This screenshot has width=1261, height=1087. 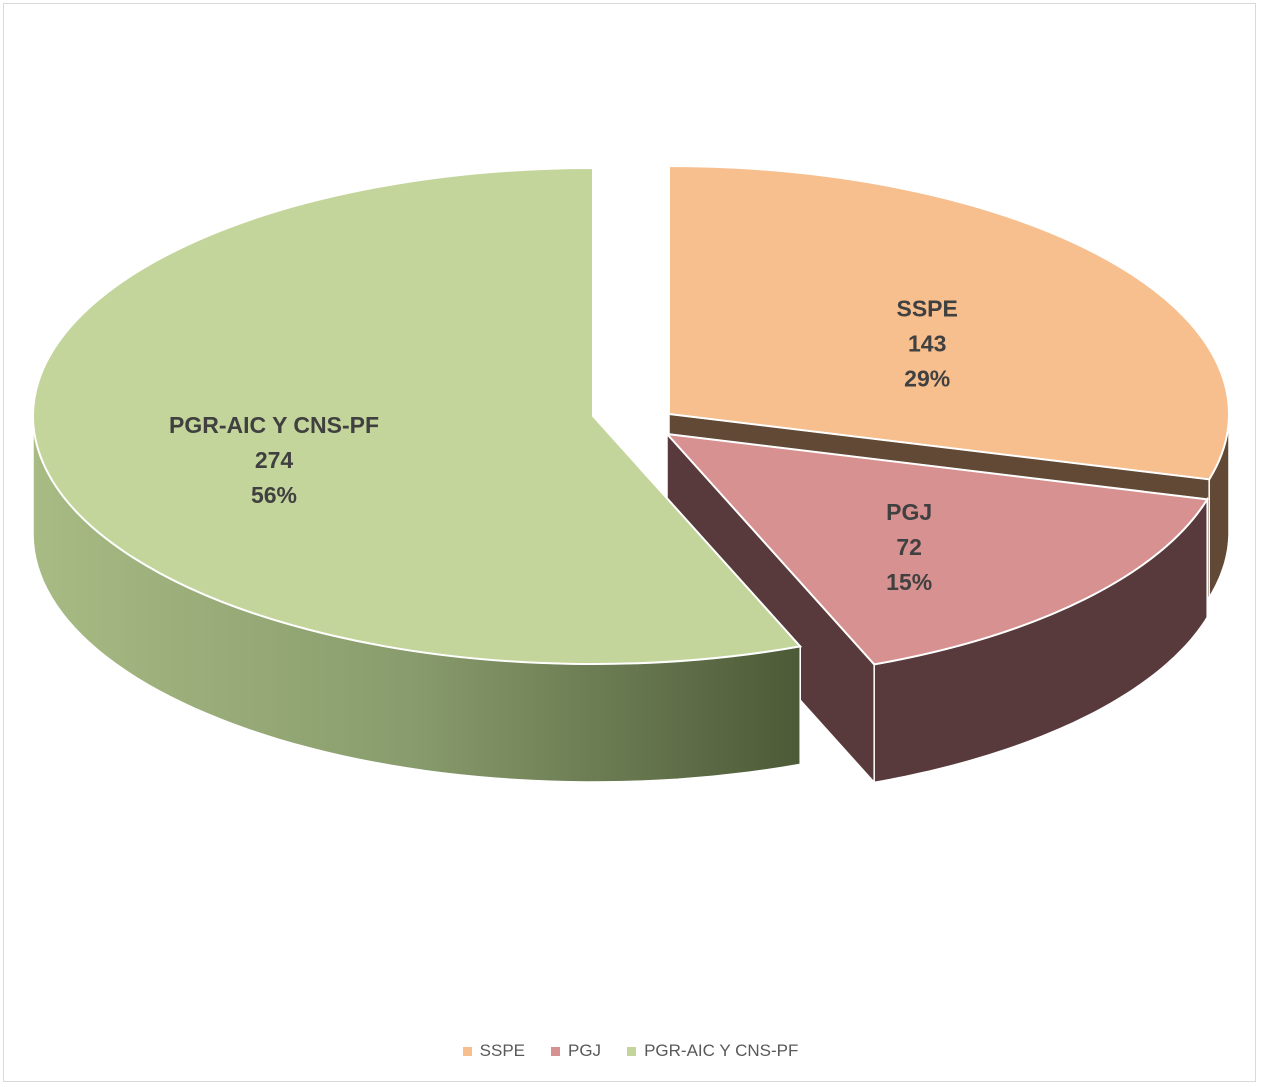 I want to click on legend-label-pgr: PGR-AIC Y CNS-PF, so click(x=721, y=1050).